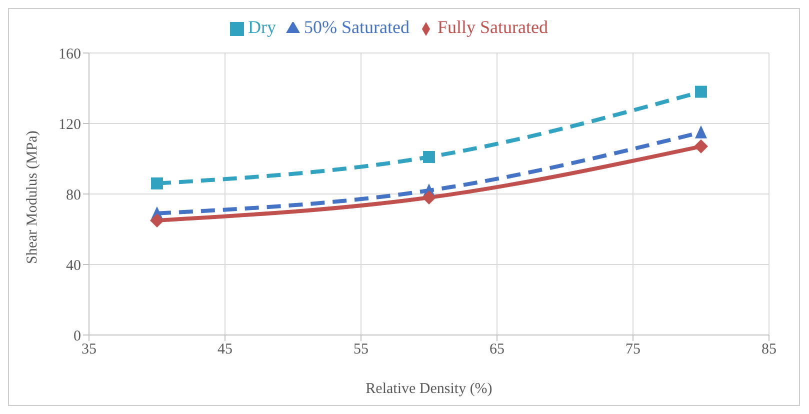 The image size is (809, 414). Describe the element at coordinates (73, 195) in the screenshot. I see `y-tick-label: 80` at that location.